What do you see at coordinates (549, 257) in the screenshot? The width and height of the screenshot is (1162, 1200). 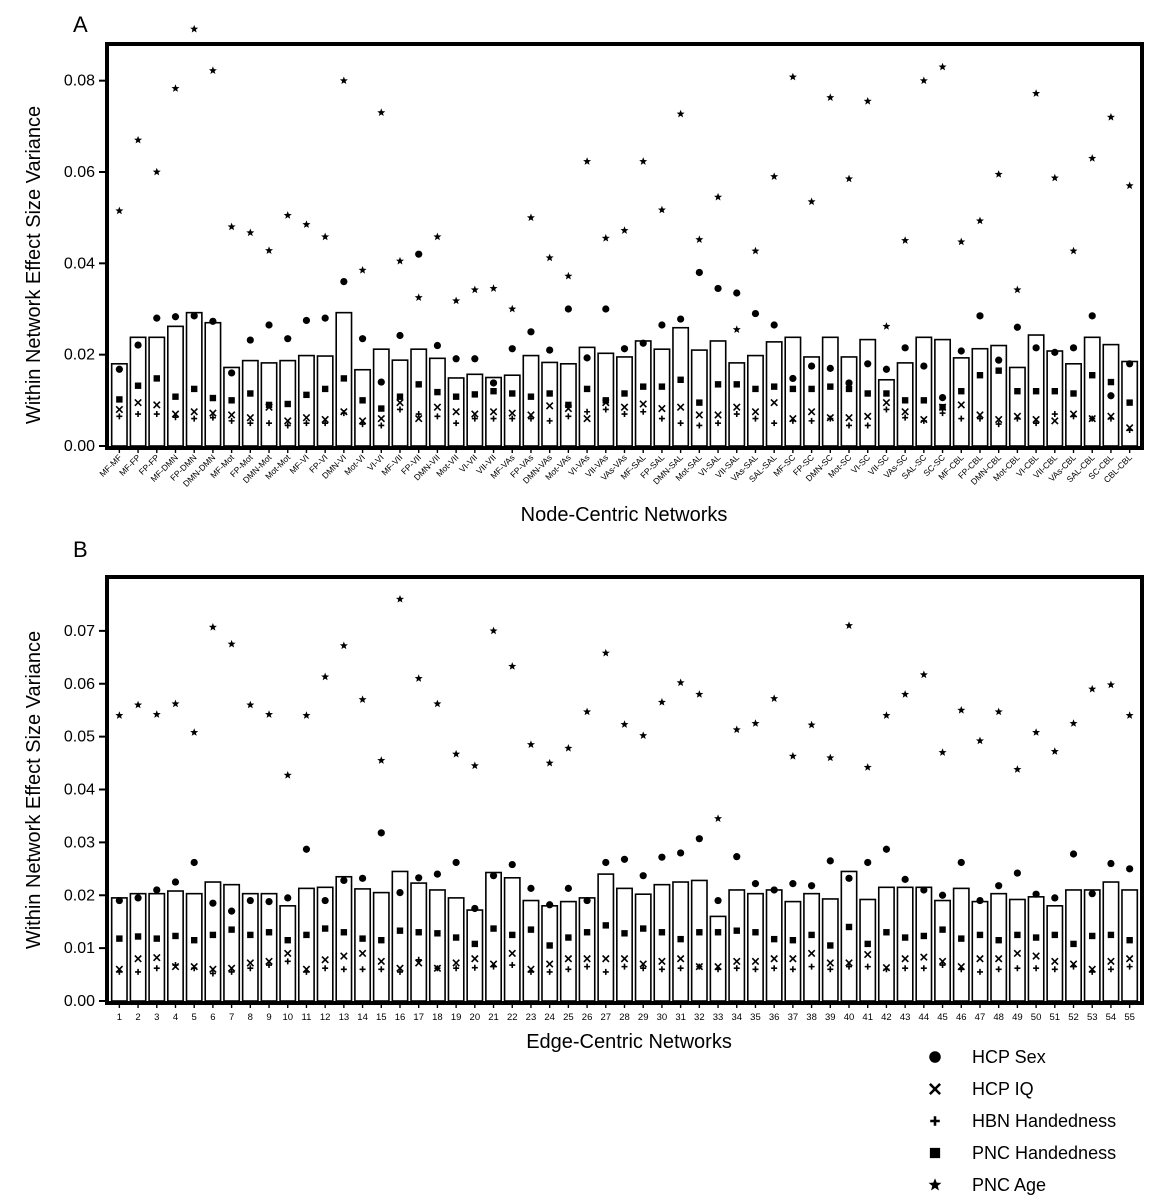 I see `point-pnc-age-dmn-vas` at bounding box center [549, 257].